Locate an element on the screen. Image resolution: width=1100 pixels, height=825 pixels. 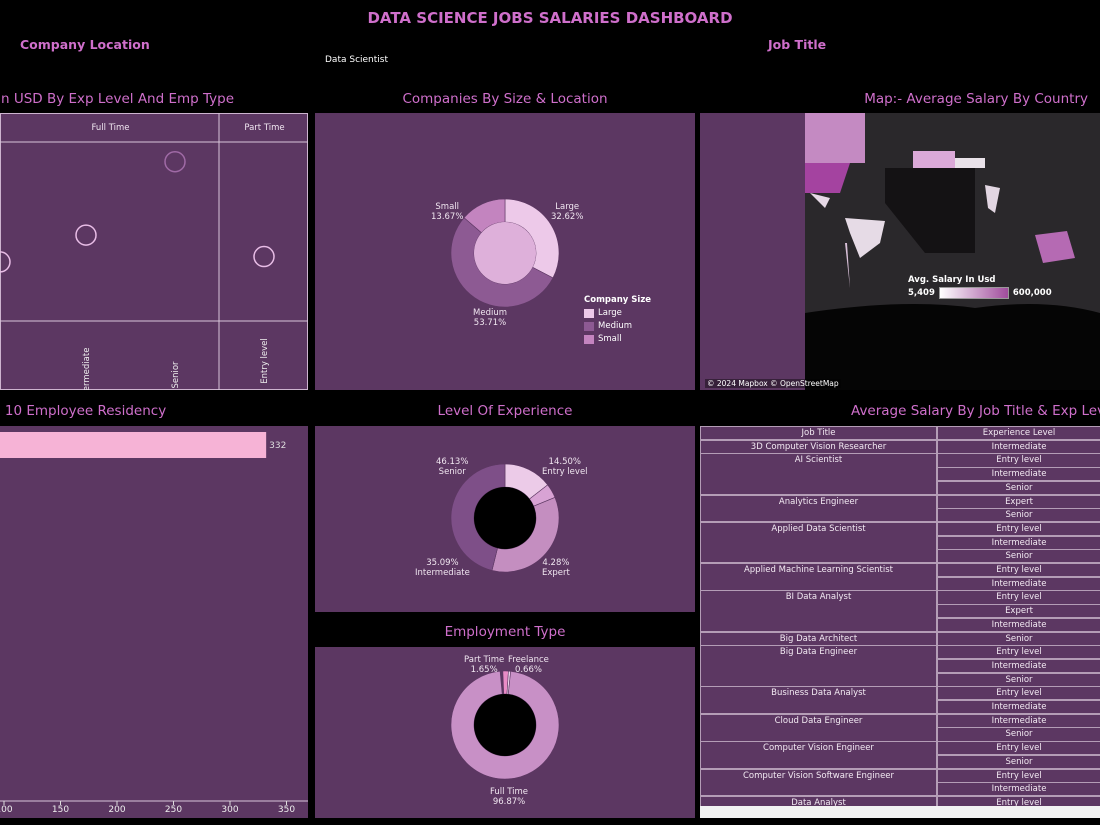
label-entry: 14.50% Entry level is located at coordinates (565, 467).